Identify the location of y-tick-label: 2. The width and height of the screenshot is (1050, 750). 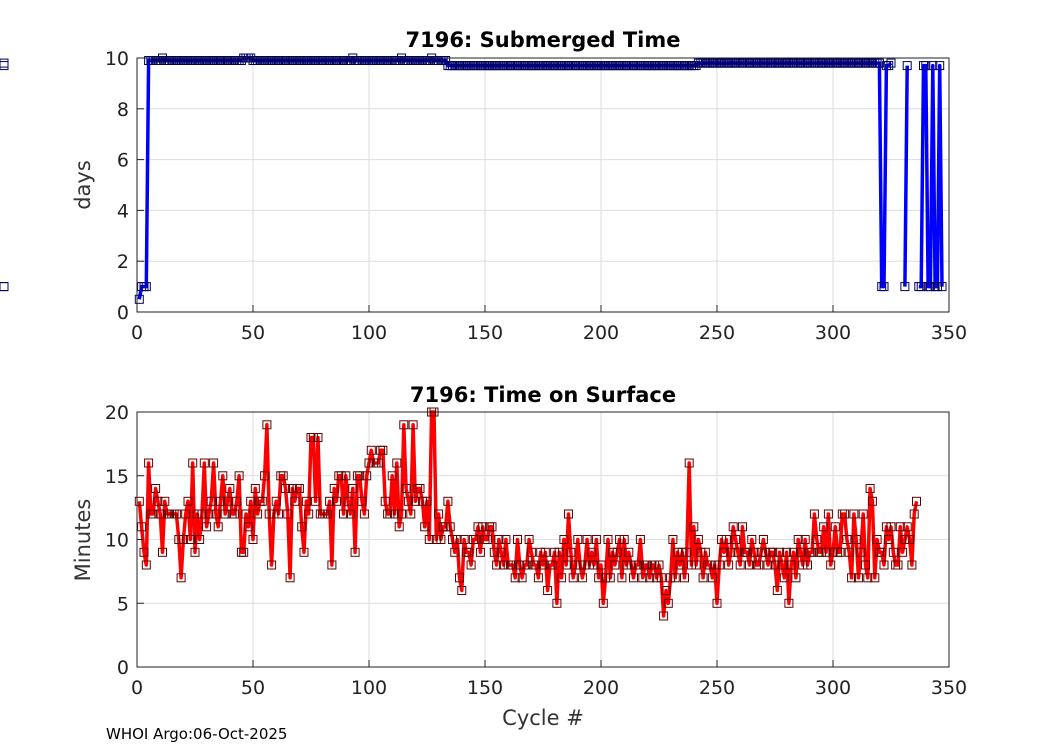
(123, 262).